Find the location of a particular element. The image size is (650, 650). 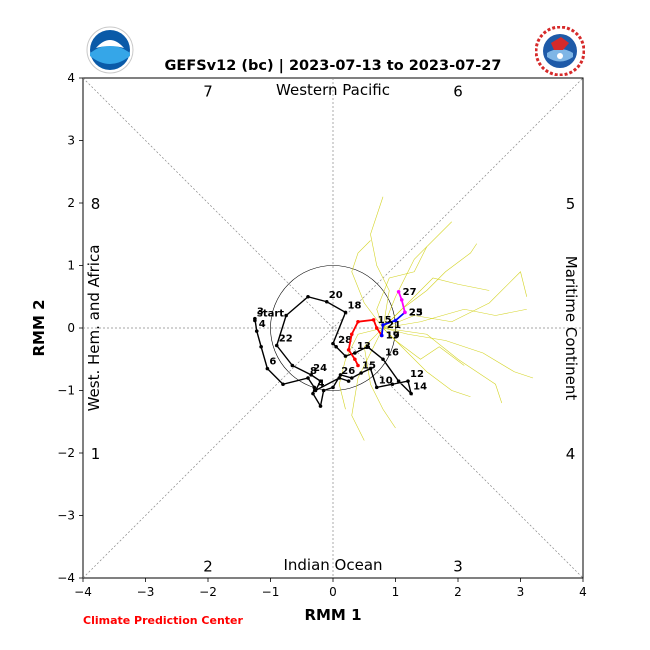

phase-number: 2 is located at coordinates (208, 567).